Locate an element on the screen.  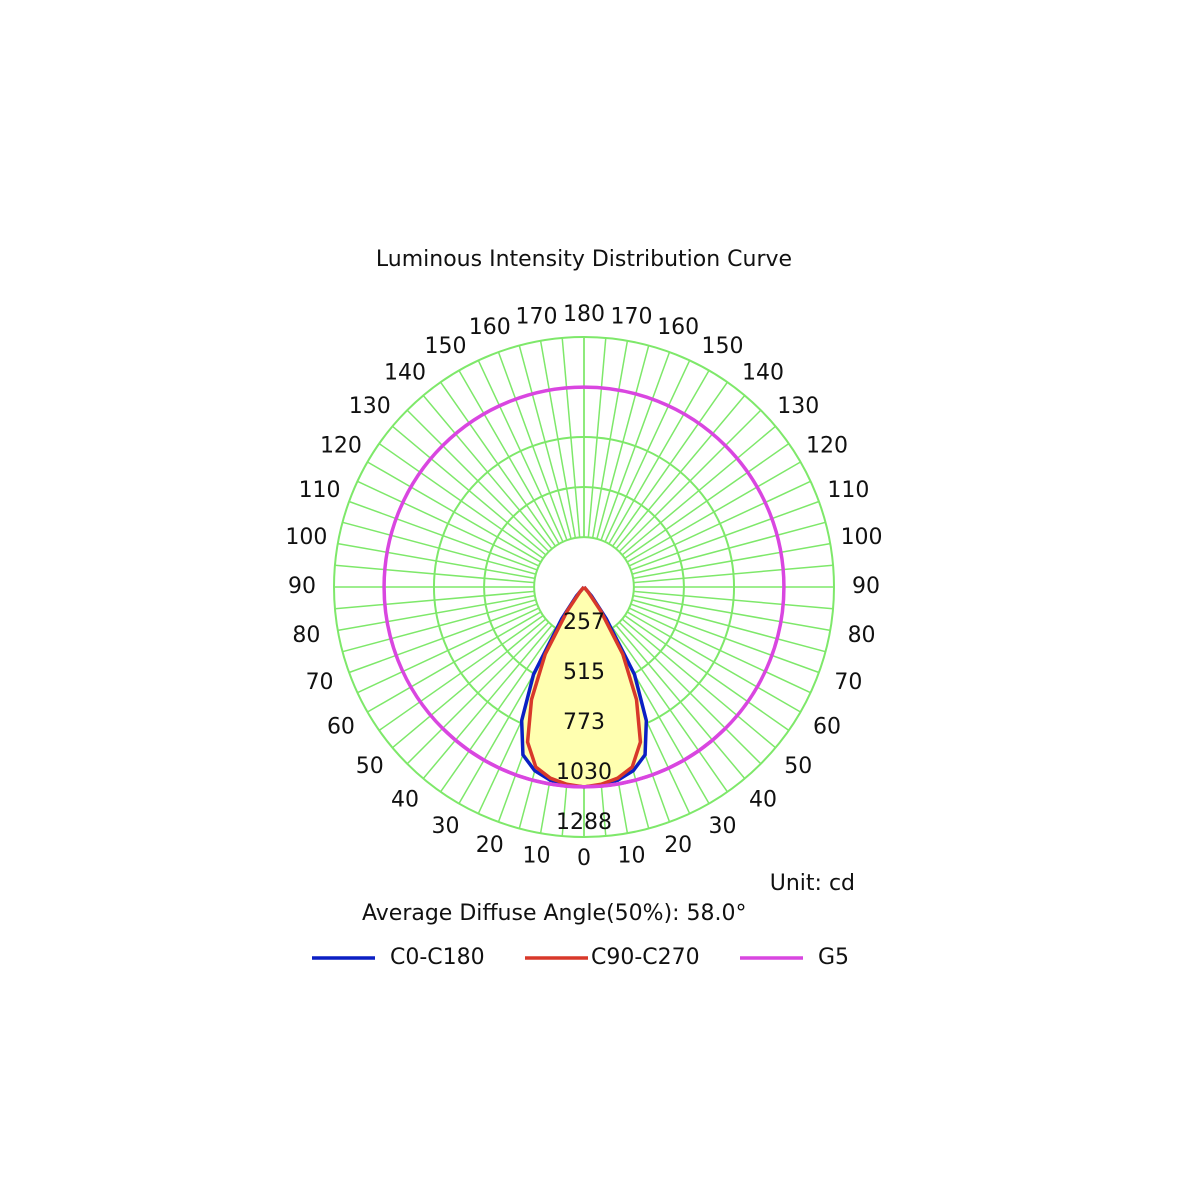
legend-label: G5 is located at coordinates (833, 957).